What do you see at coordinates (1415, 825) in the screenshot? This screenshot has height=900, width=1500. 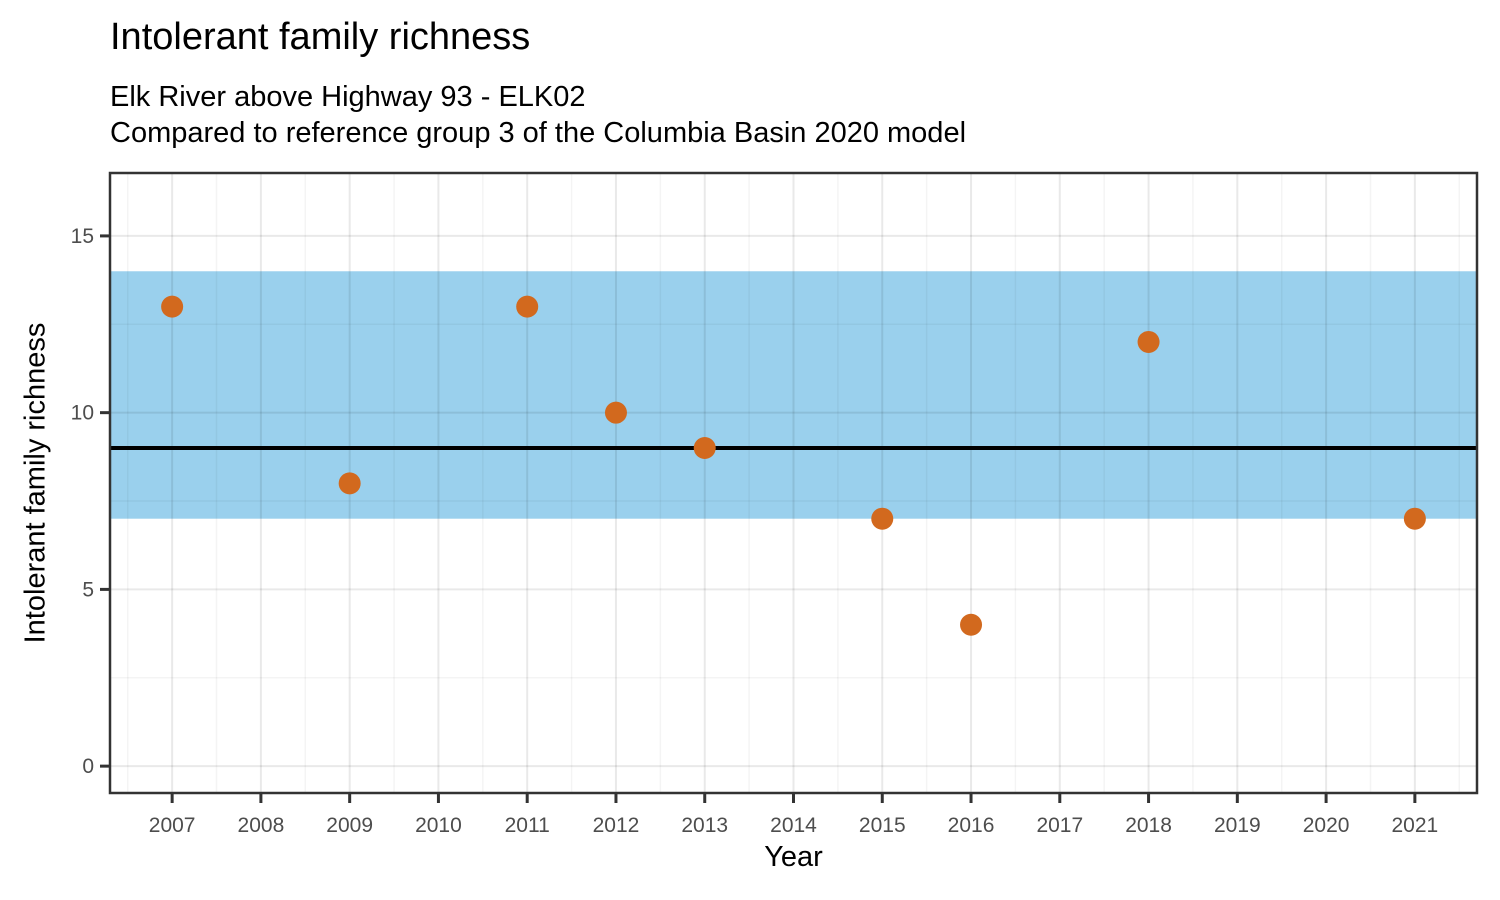 I see `x-tick-label: 2021` at bounding box center [1415, 825].